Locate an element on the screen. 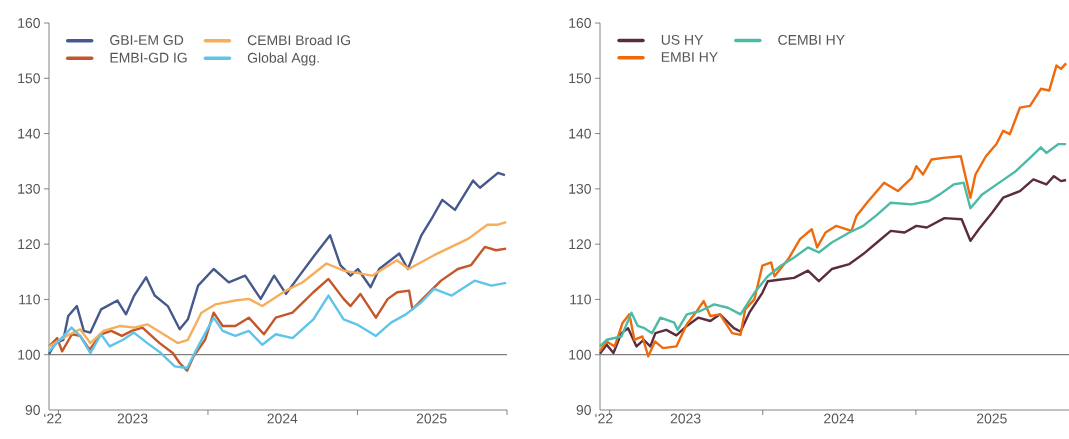 This screenshot has height=439, width=1069. legend-label: CEMBI Broad IG is located at coordinates (298, 40).